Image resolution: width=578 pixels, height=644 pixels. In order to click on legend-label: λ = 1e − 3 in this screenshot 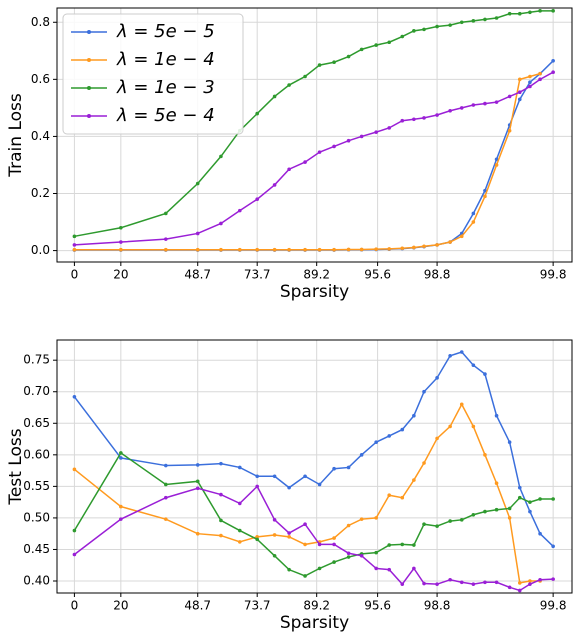, I will do `click(165, 87)`.